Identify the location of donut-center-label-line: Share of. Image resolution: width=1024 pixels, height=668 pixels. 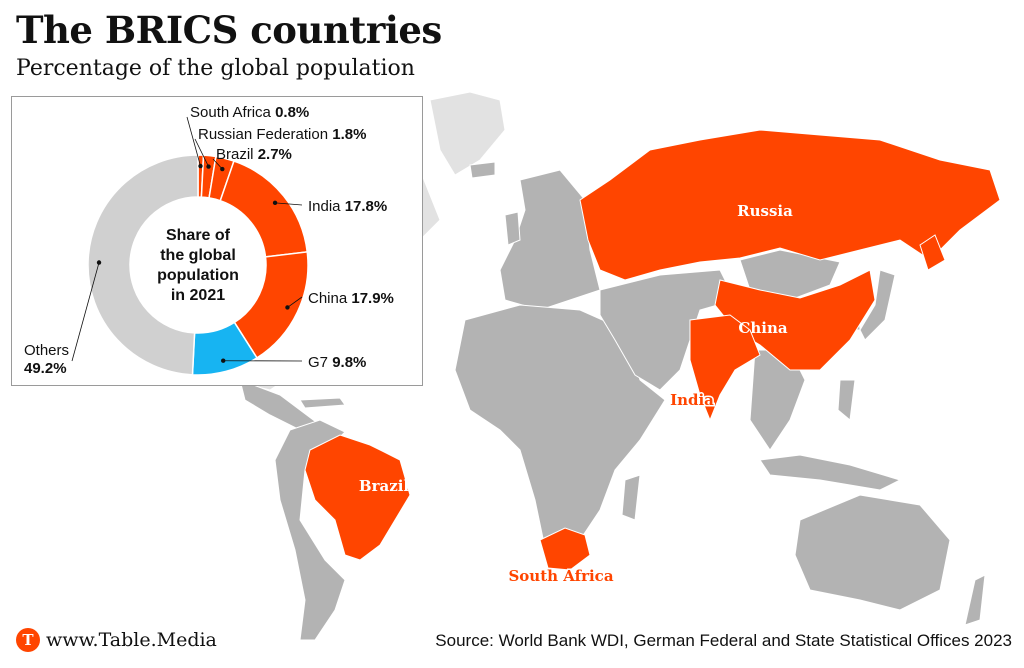
(198, 235).